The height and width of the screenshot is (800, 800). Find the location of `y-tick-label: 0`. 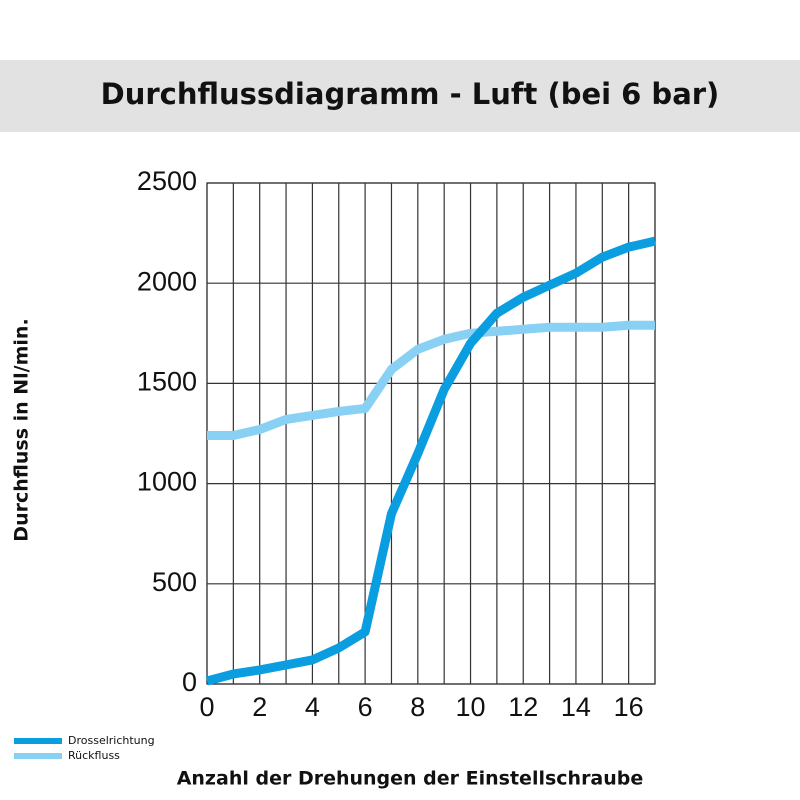

y-tick-label: 0 is located at coordinates (189, 682).